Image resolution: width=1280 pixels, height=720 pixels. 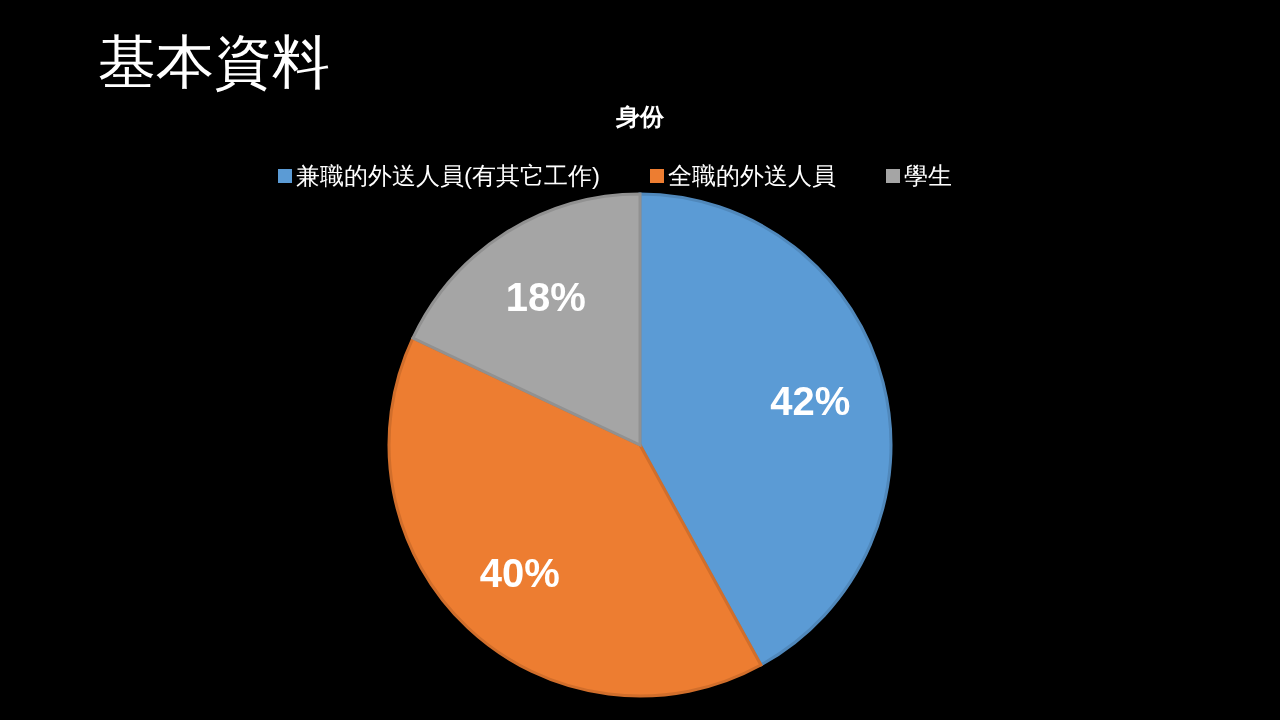 What do you see at coordinates (751, 175) in the screenshot?
I see `legend-label: 全職的外送人員` at bounding box center [751, 175].